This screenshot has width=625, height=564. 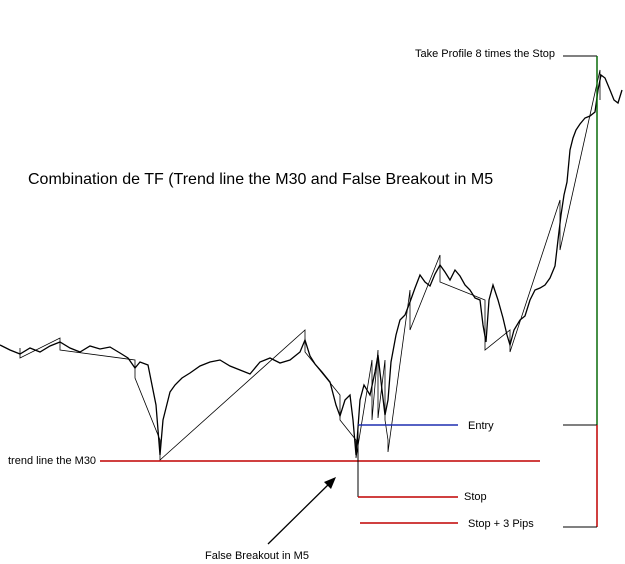 I want to click on breakout-arrow, so click(x=300, y=512).